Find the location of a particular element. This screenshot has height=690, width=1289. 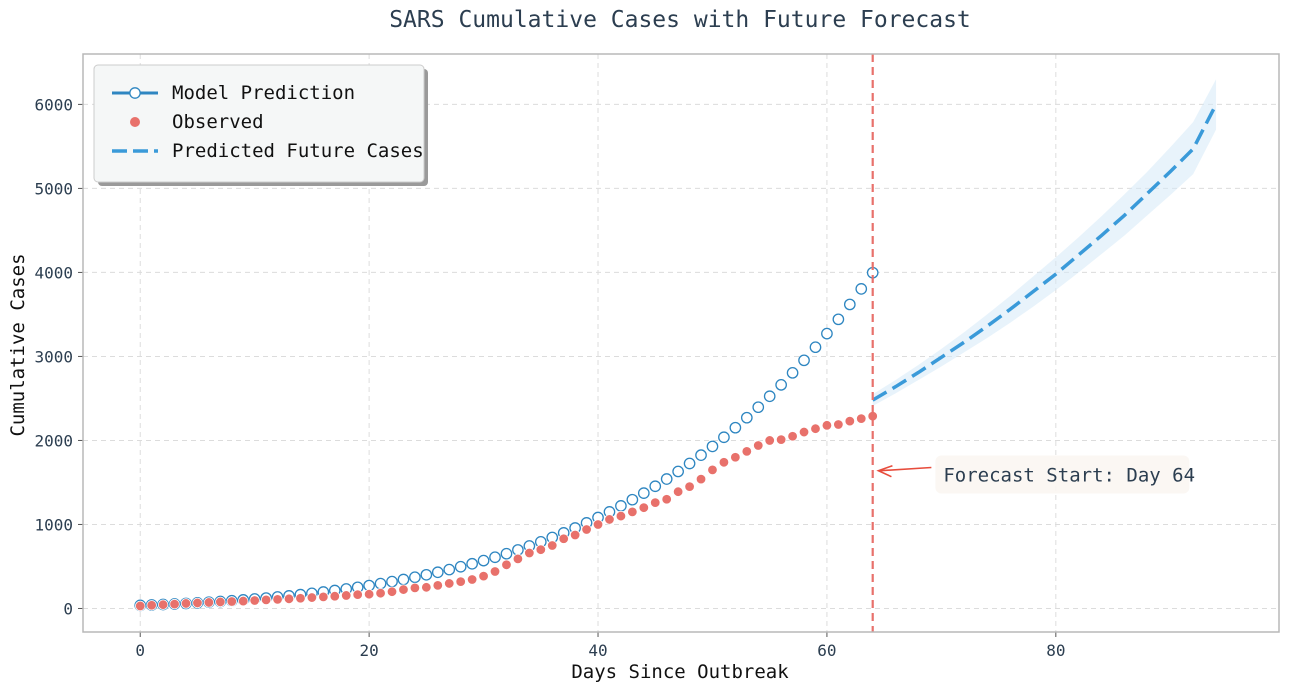

legend-label: Observed is located at coordinates (218, 122).